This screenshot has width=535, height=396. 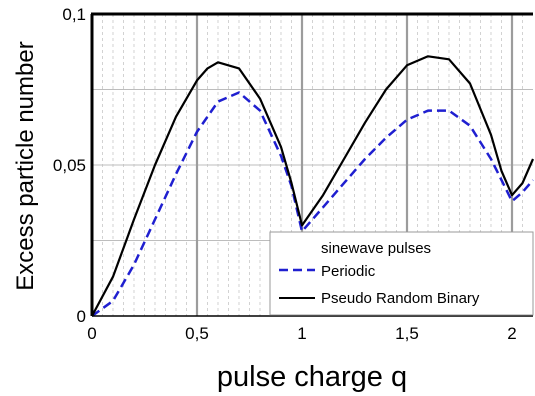 What do you see at coordinates (81, 316) in the screenshot?
I see `y-tick-label: 0` at bounding box center [81, 316].